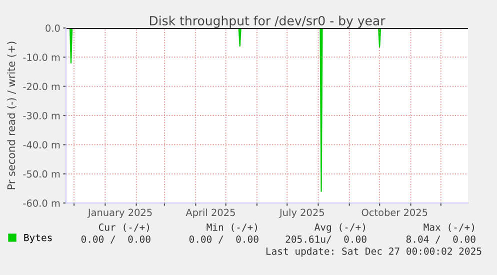 The width and height of the screenshot is (497, 275). I want to click on x-tick-label: July 2025, so click(301, 213).